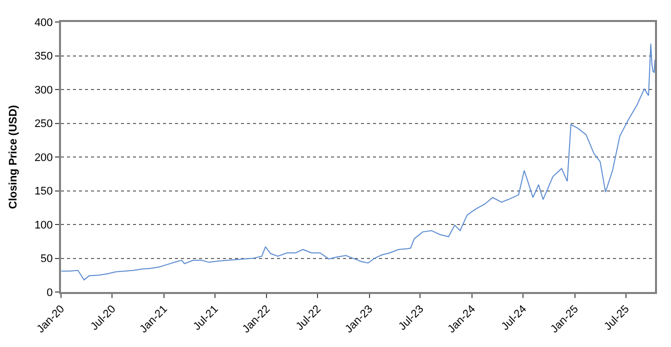 The width and height of the screenshot is (671, 347). Describe the element at coordinates (43, 56) in the screenshot. I see `y-tick-label: 350` at that location.